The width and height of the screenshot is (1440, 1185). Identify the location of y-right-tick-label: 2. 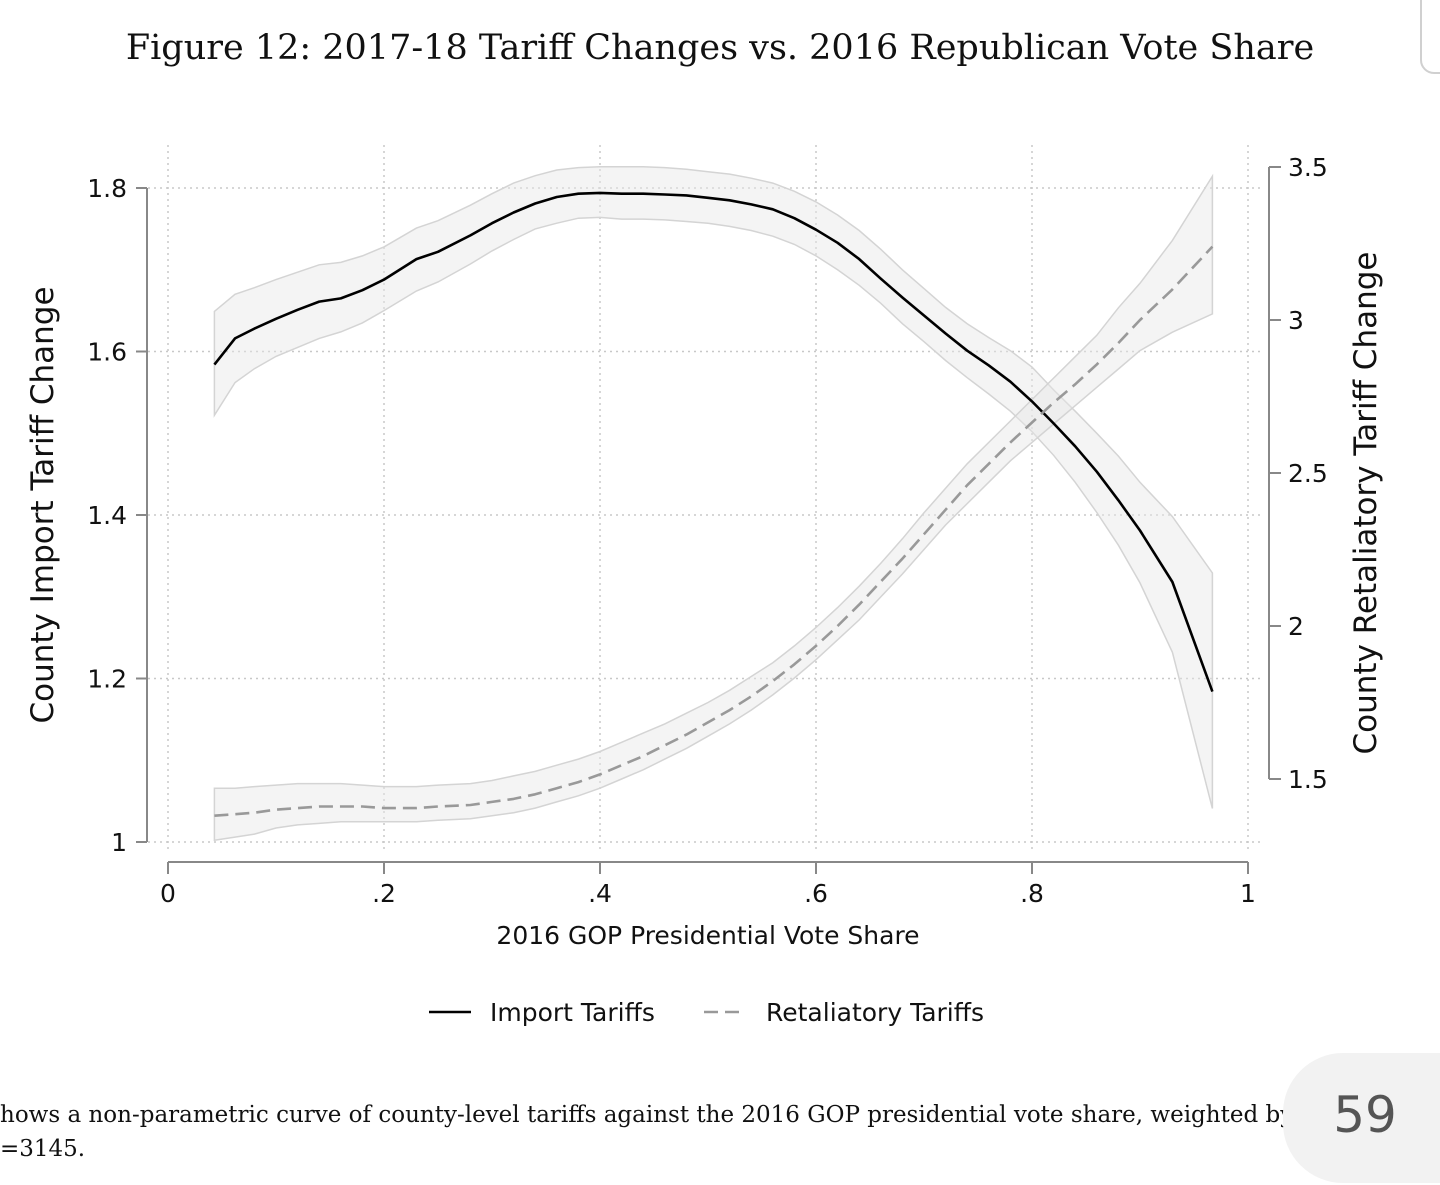
(1296, 626).